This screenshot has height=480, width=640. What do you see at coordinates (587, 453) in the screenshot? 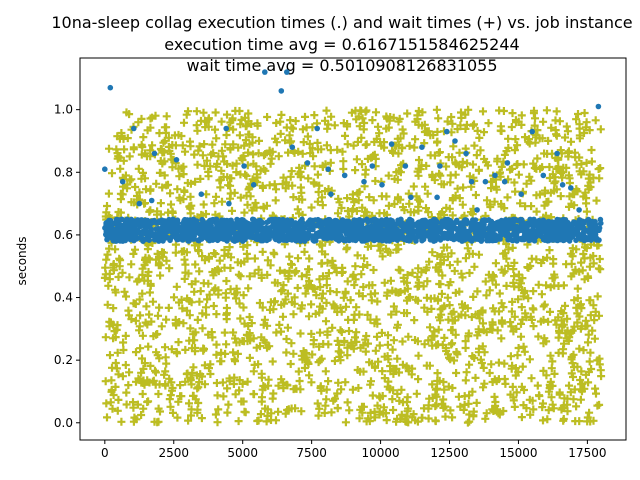
I see `x-tick-label: 17500` at bounding box center [587, 453].